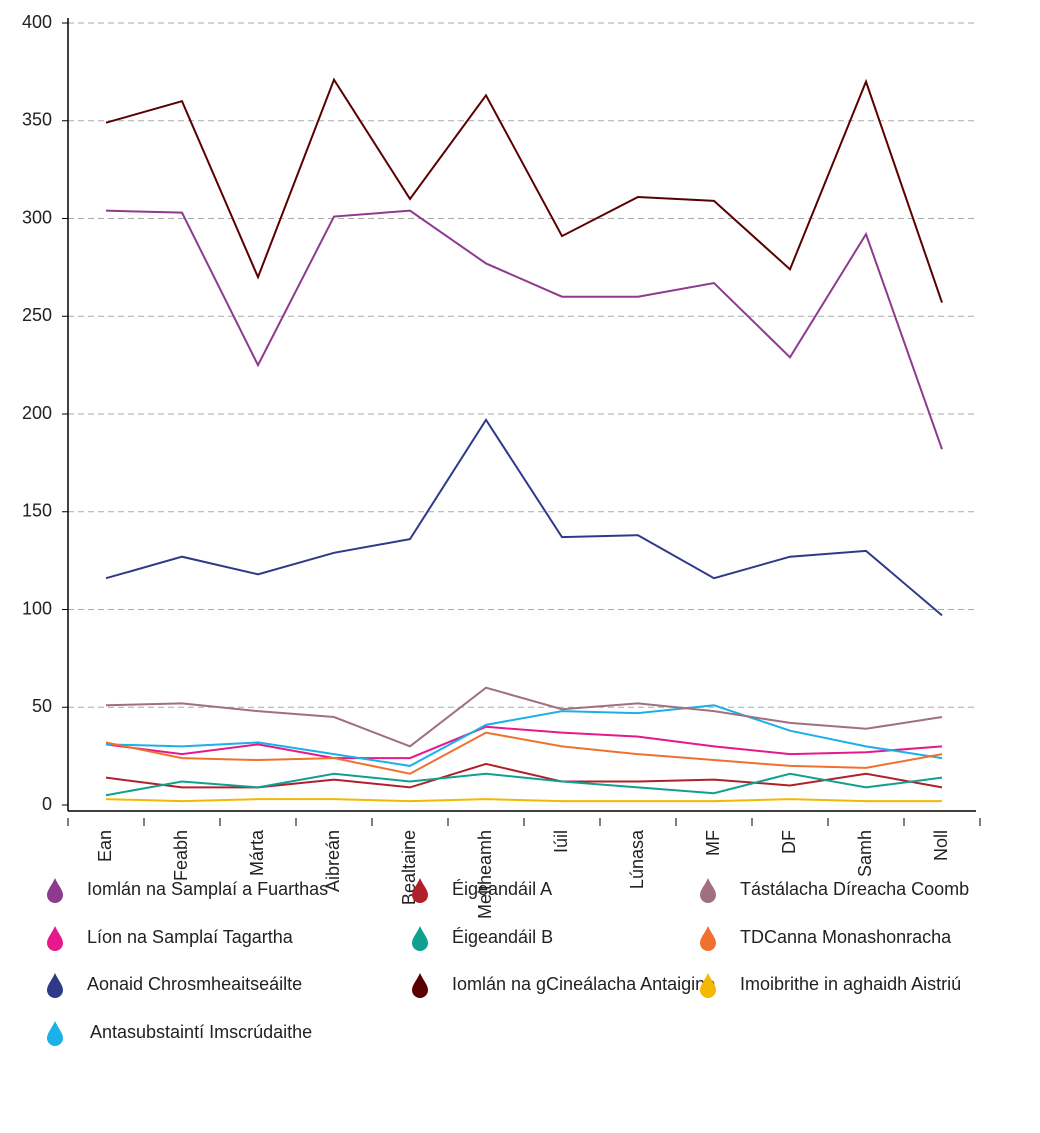  Describe the element at coordinates (485, 874) in the screenshot. I see `x-tick-label: Meitheamh` at that location.